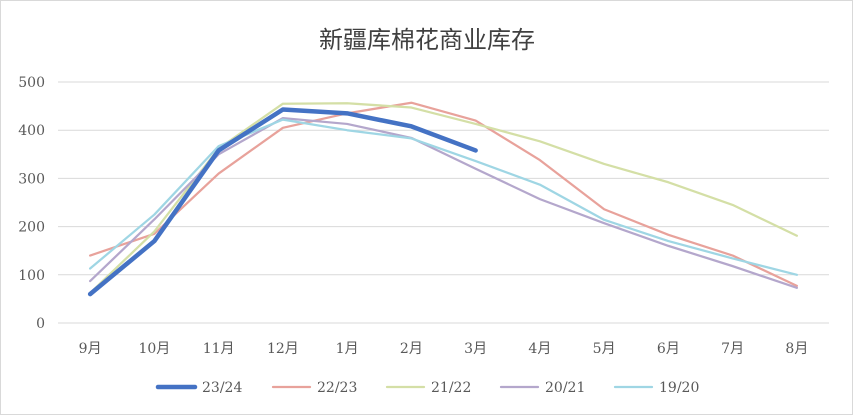  What do you see at coordinates (542, 388) in the screenshot?
I see `legend-item-20-21: 20/21` at bounding box center [542, 388].